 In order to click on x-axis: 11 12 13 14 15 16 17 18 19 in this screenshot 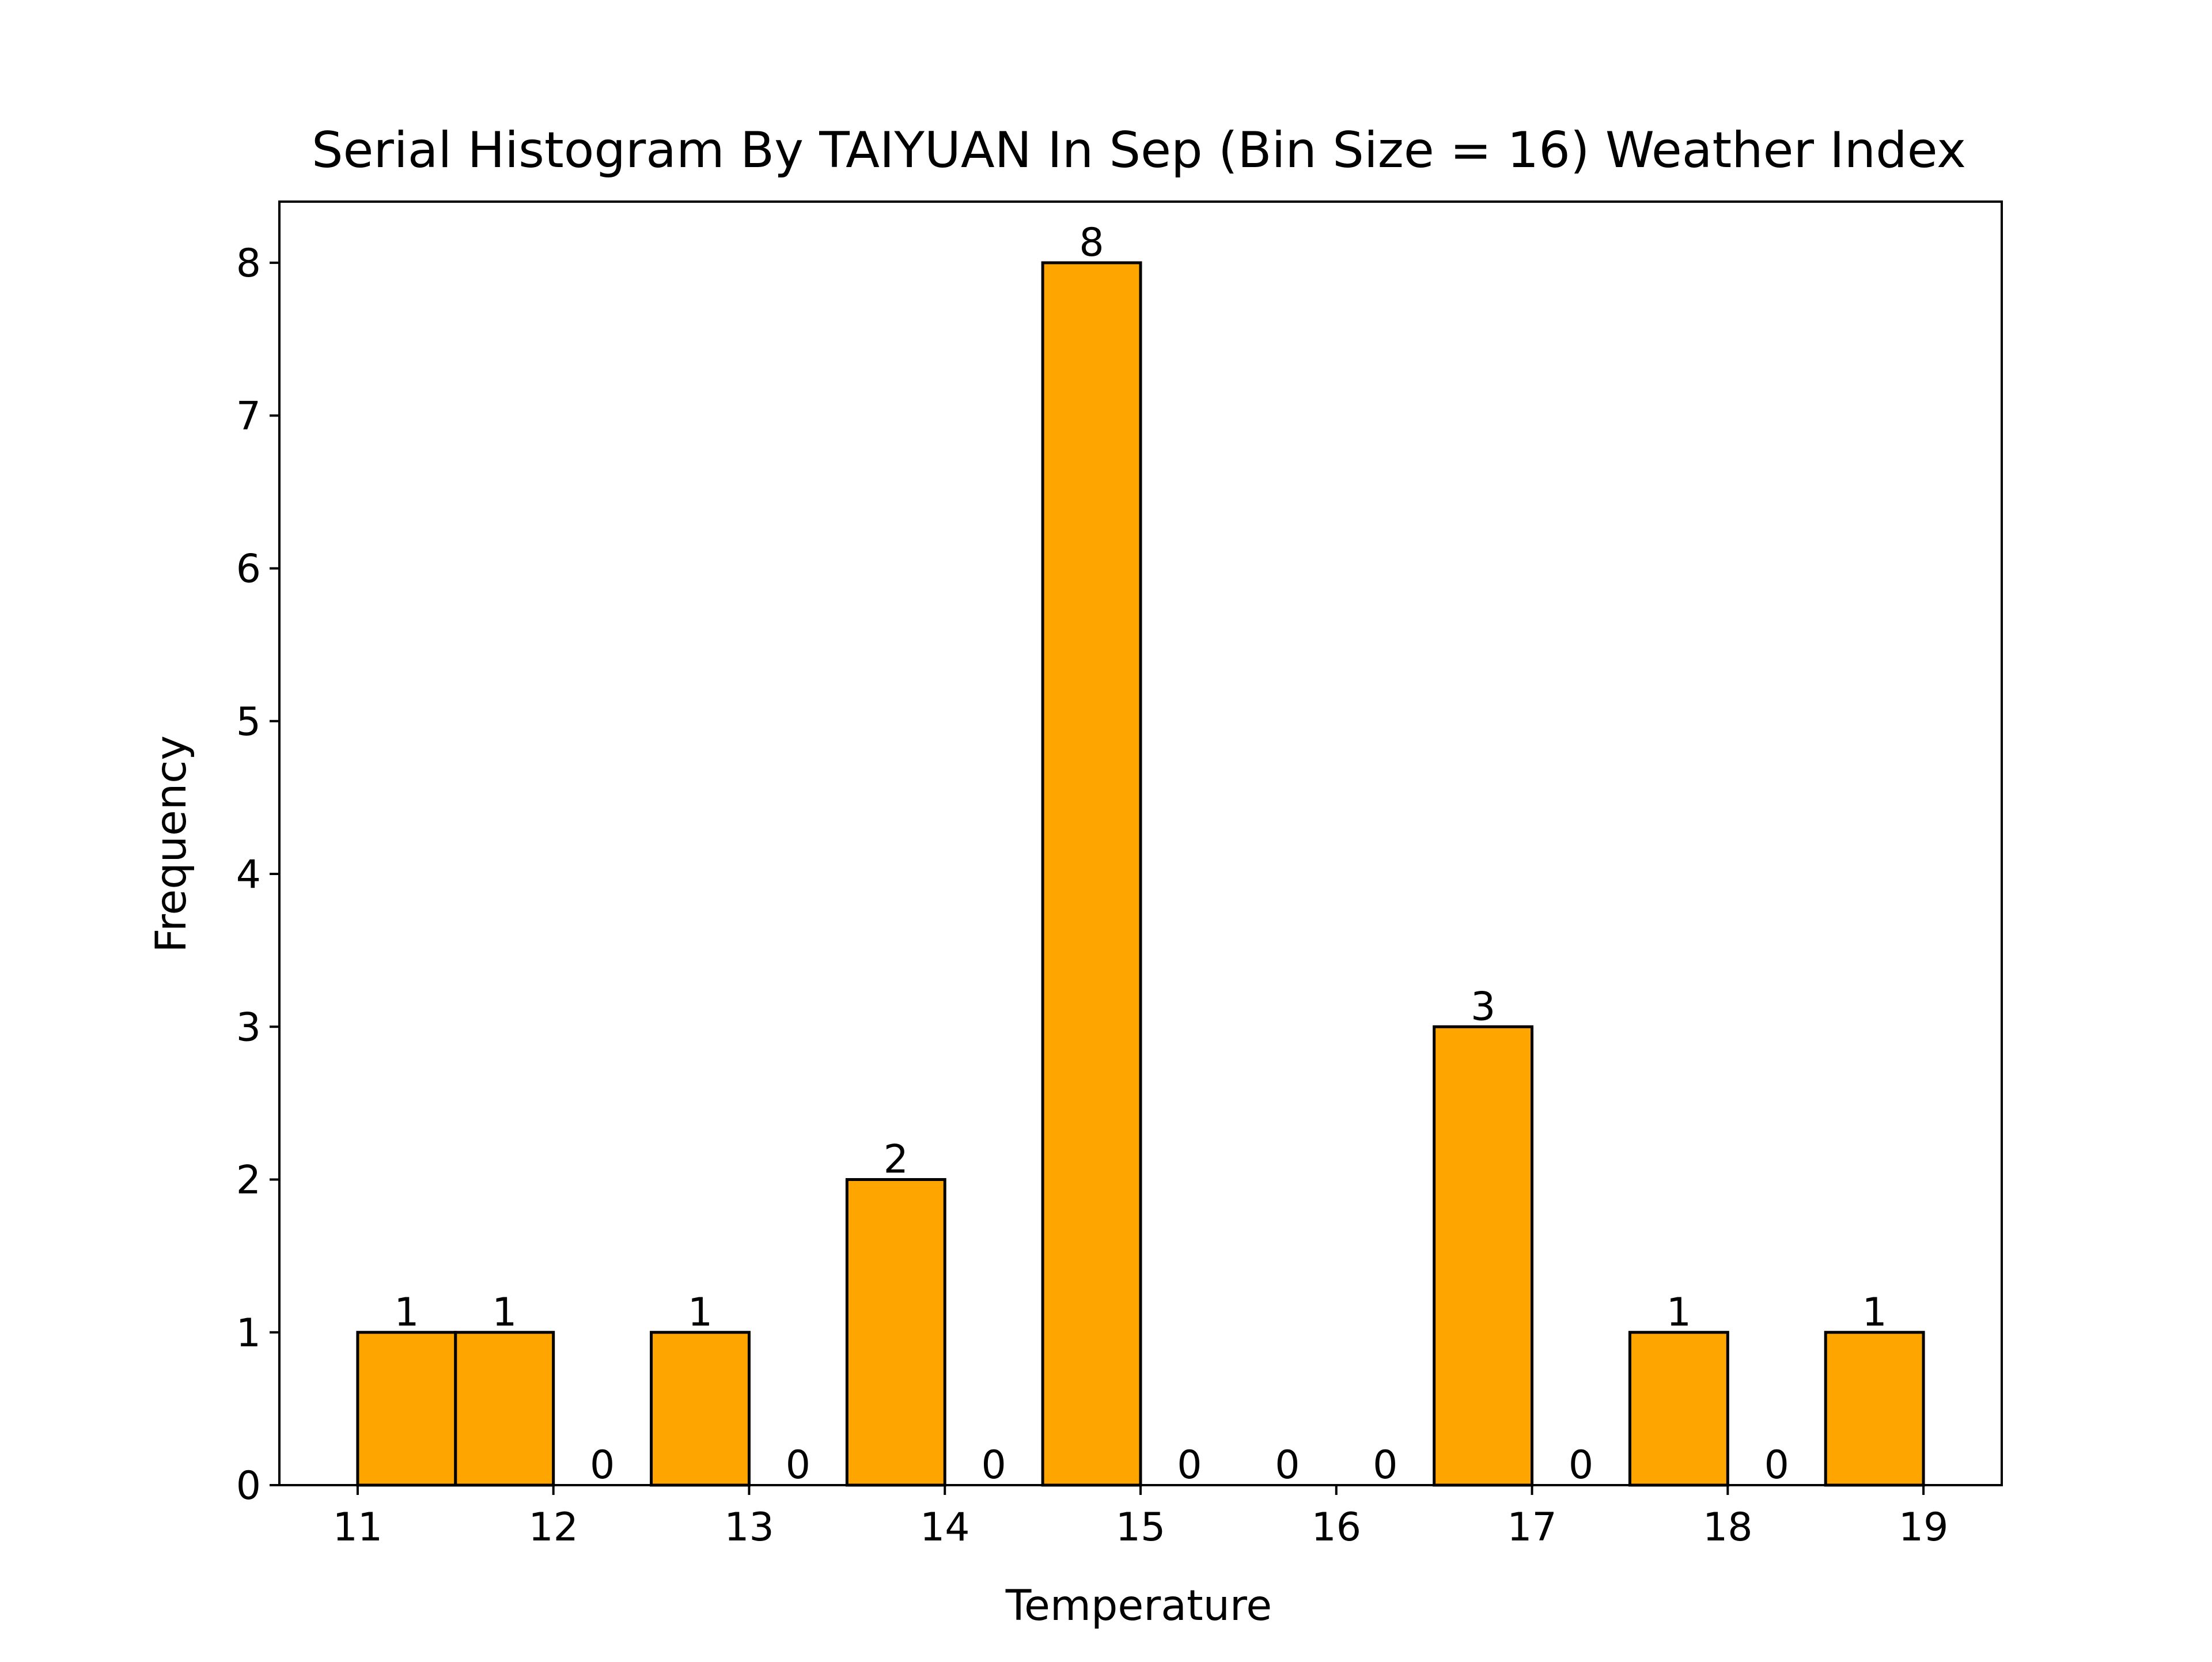, I will do `click(1141, 1518)`.